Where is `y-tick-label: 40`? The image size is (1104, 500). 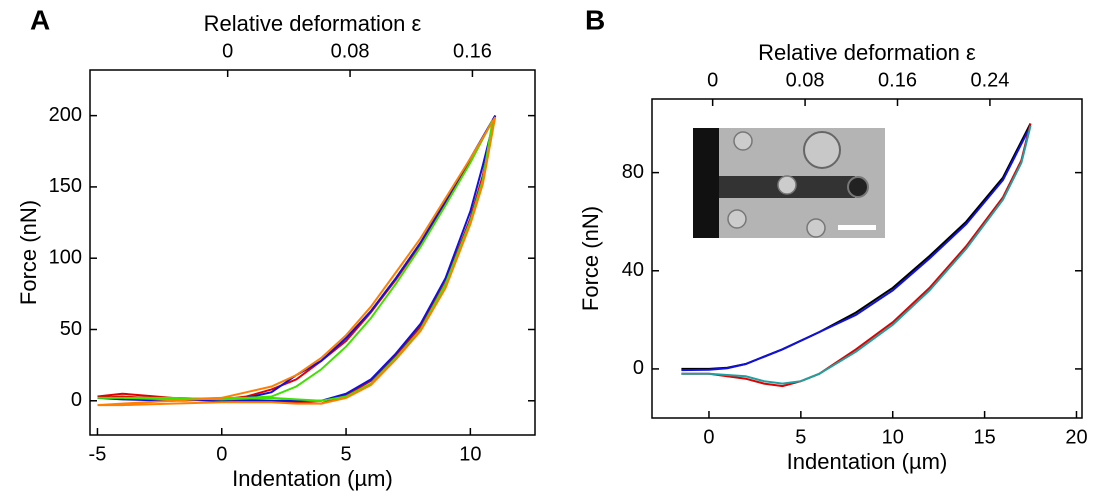 y-tick-label: 40 is located at coordinates (633, 270).